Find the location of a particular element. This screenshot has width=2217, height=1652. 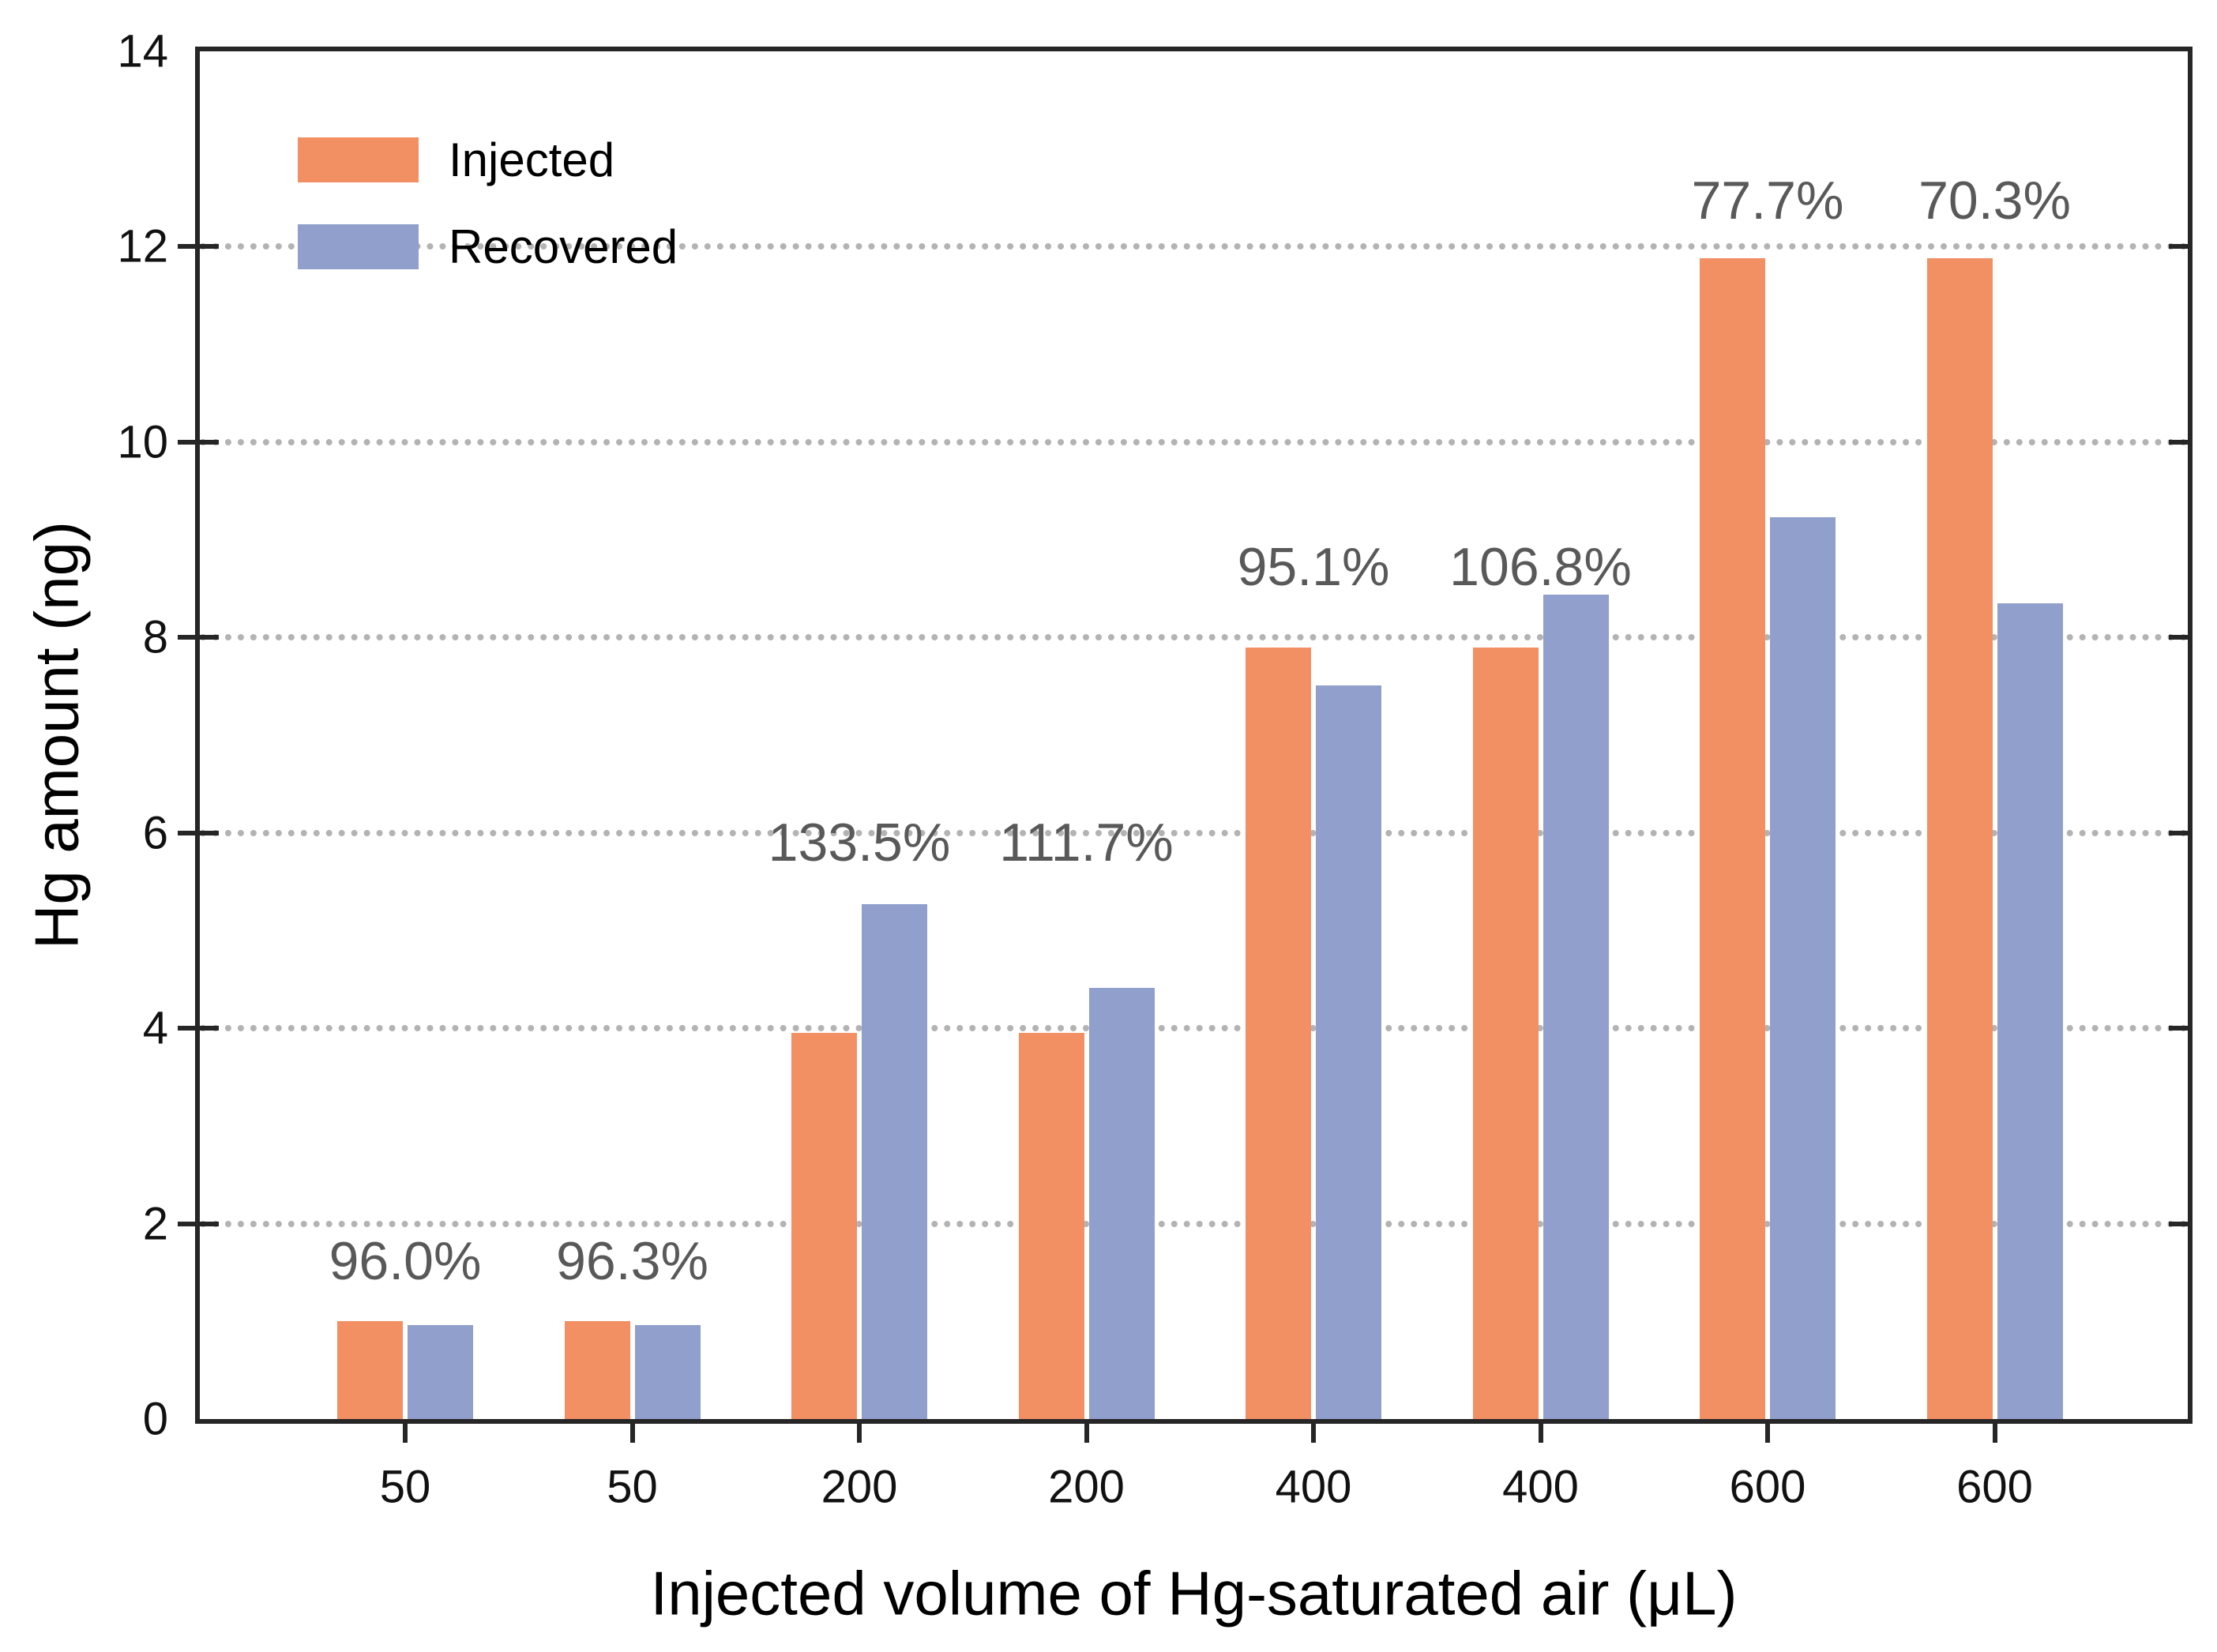

x-tick-label-5: 400 is located at coordinates (1541, 1487).